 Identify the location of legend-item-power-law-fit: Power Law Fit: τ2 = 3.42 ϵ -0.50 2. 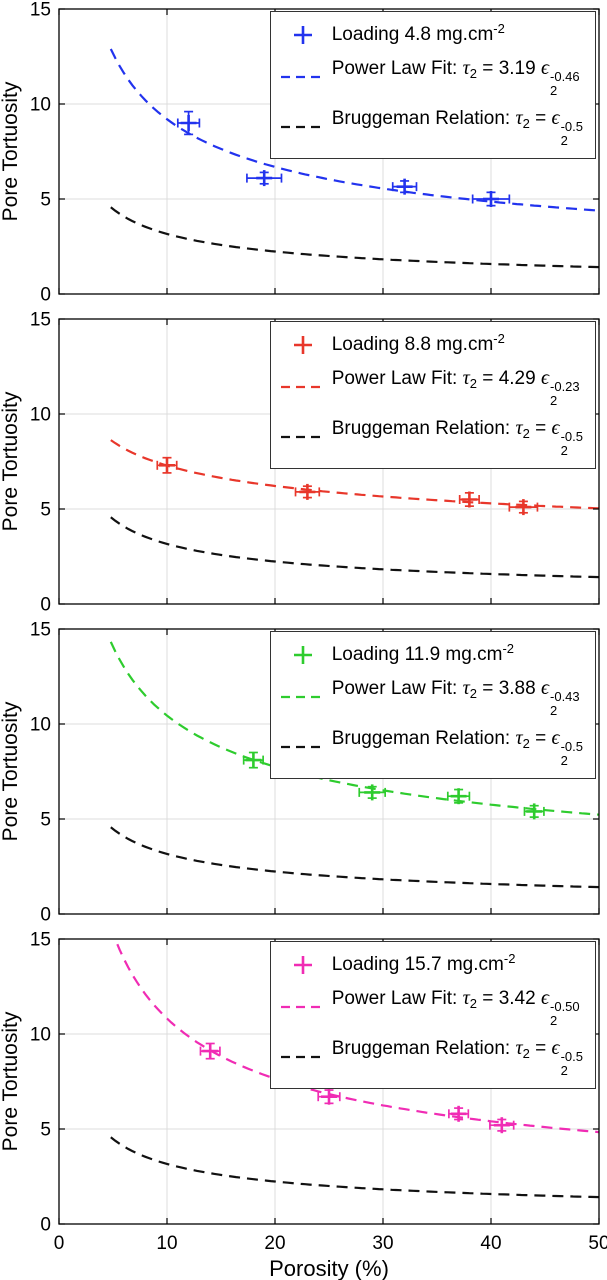
(431, 1006).